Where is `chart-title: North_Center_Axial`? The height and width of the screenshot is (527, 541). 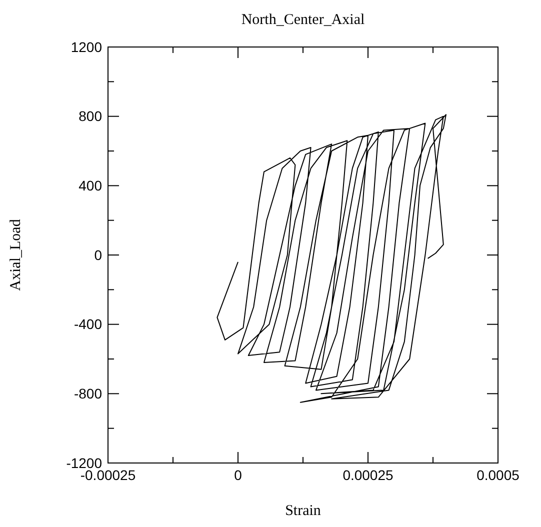
chart-title: North_Center_Axial is located at coordinates (303, 20).